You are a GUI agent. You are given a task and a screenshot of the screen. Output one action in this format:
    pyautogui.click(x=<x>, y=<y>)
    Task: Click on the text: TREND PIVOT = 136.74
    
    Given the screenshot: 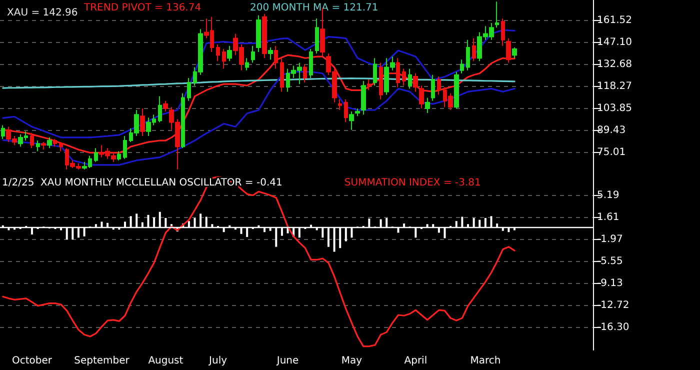 What is the action you would take?
    pyautogui.click(x=142, y=8)
    